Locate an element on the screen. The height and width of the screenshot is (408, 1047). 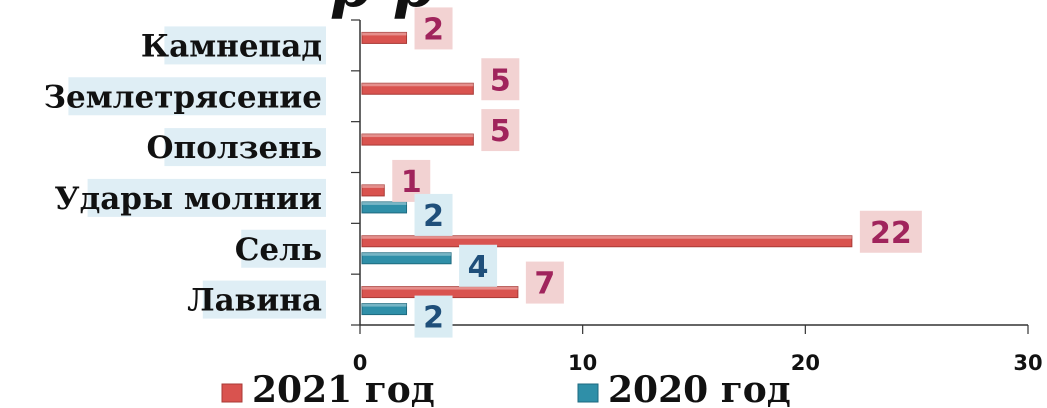
x-tick-label-20: 20 is located at coordinates (805, 363).